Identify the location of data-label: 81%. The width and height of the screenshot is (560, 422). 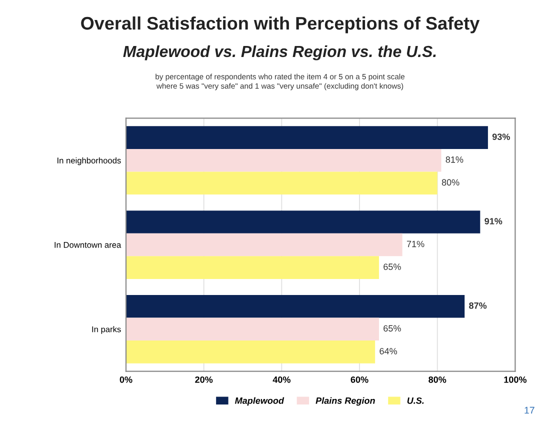
(455, 159).